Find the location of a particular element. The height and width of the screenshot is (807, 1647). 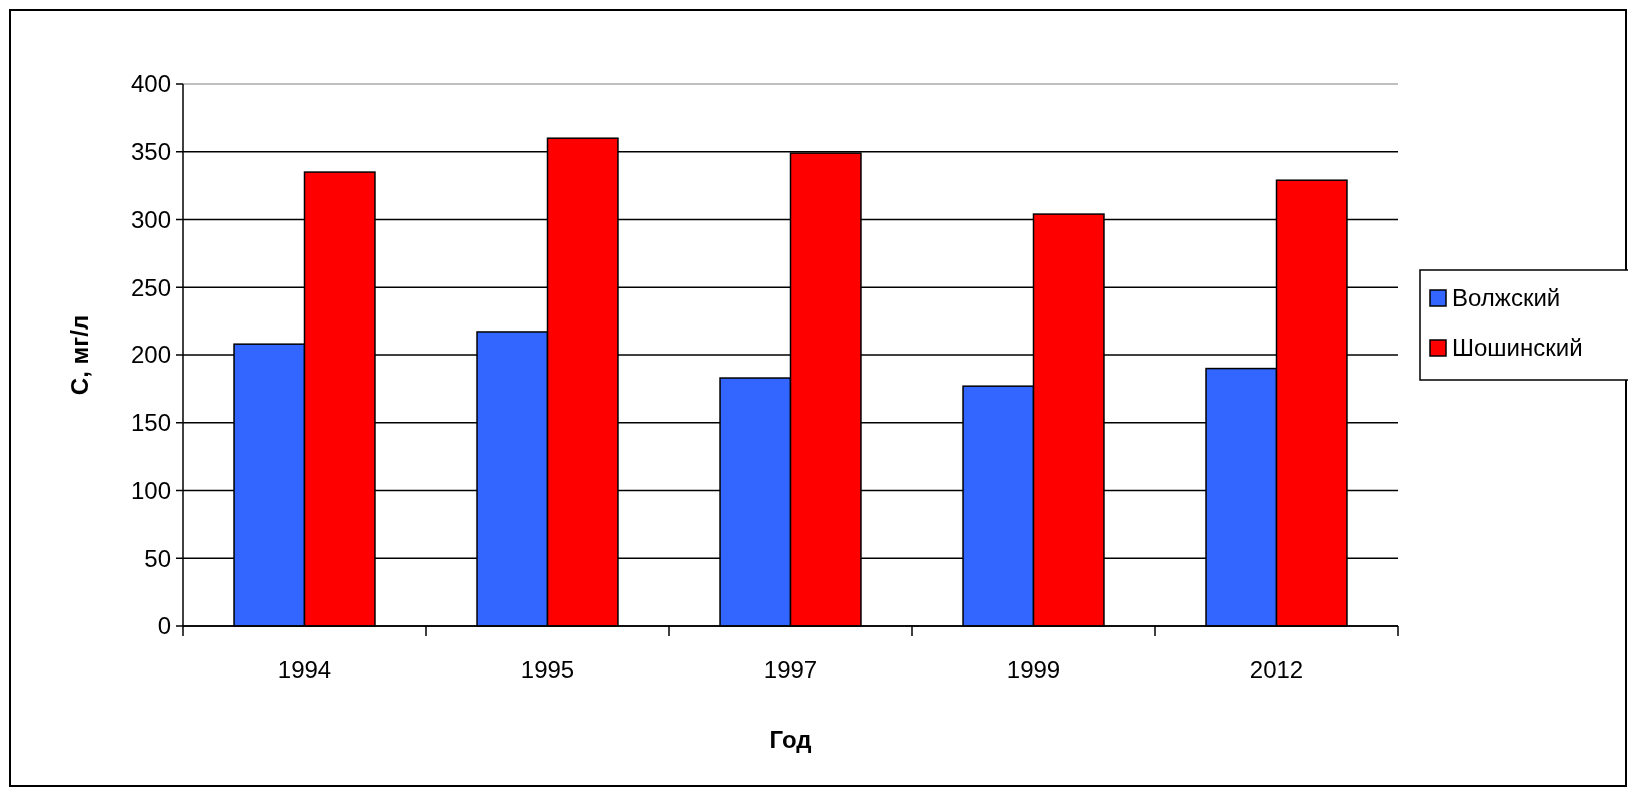

y-tick-label: 50 is located at coordinates (157, 558).